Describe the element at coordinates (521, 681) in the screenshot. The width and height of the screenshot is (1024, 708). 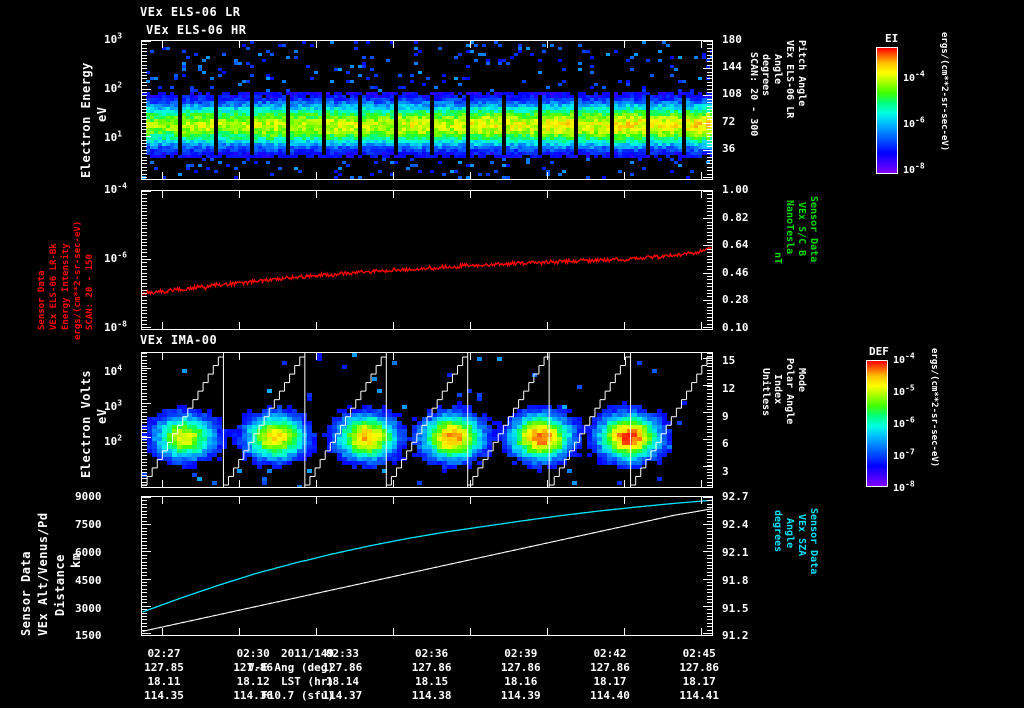
I see `footer-cell-lst-4: 18.16` at that location.